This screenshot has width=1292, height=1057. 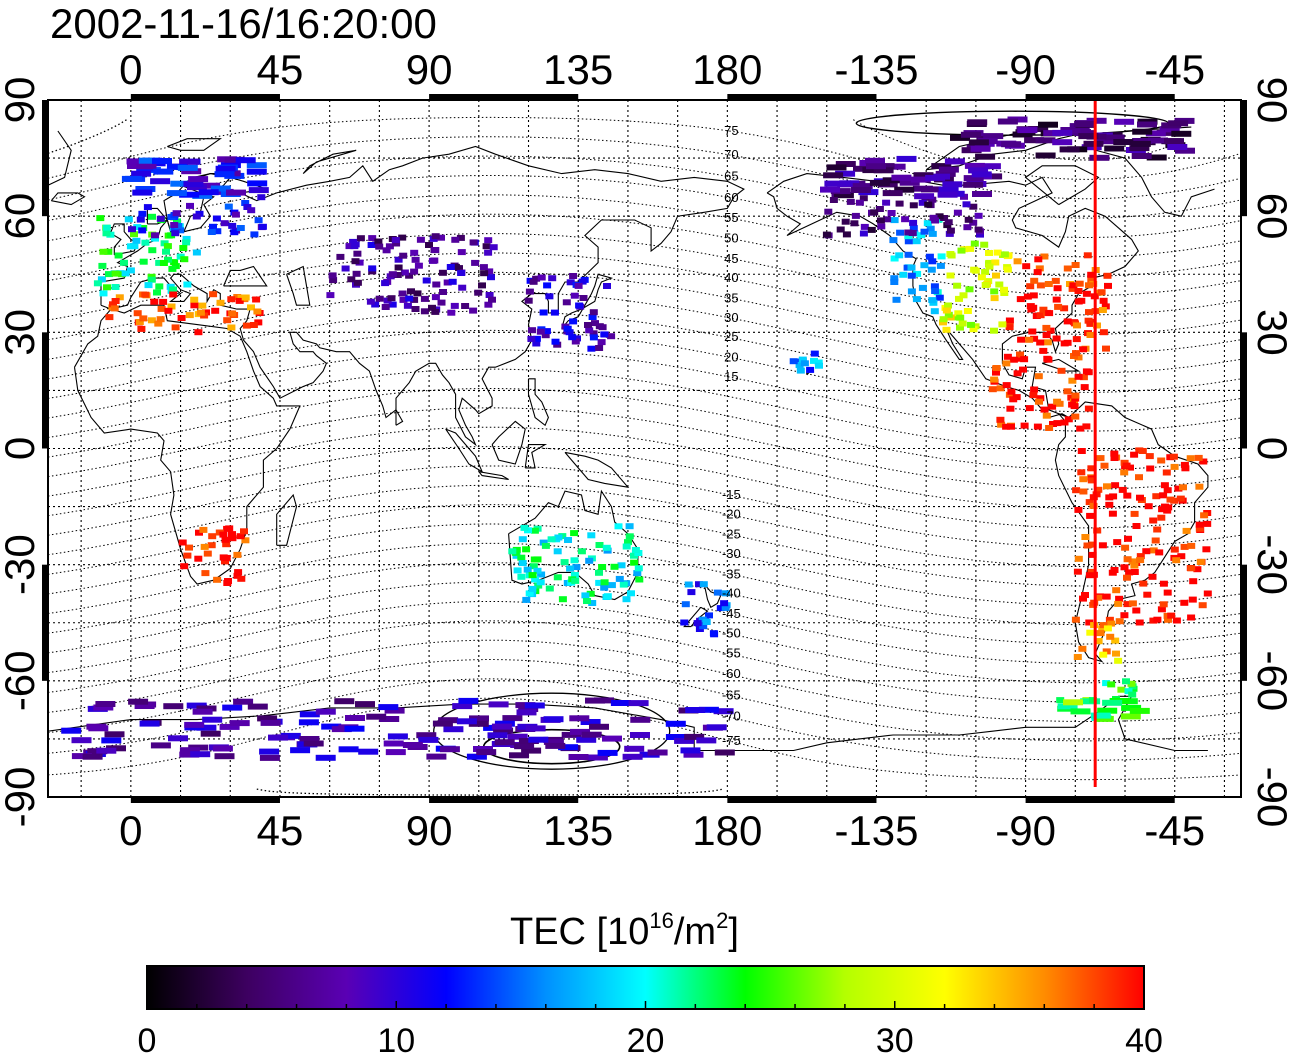 What do you see at coordinates (189, 203) in the screenshot?
I see `coastline-scandinavia-pen` at bounding box center [189, 203].